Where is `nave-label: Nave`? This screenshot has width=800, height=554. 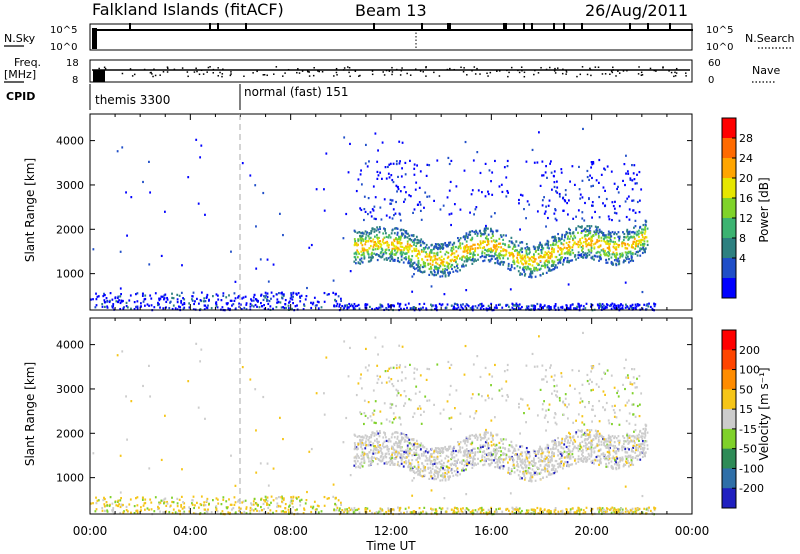 nave-label: Nave is located at coordinates (766, 70).